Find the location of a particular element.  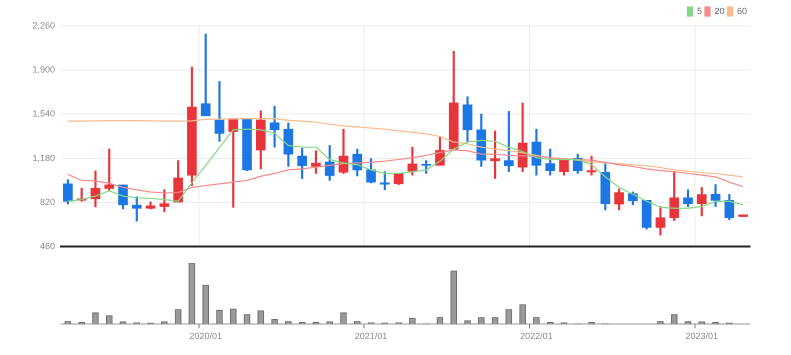

x-tick-label: 2021/01 is located at coordinates (371, 336).